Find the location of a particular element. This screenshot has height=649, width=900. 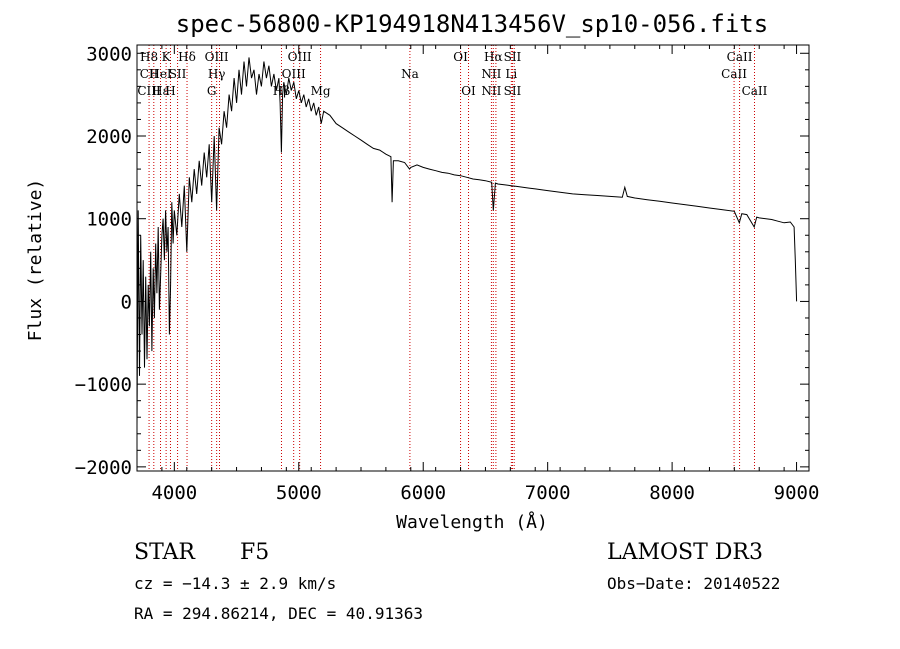

line-marker-label: HeI is located at coordinates (160, 74).